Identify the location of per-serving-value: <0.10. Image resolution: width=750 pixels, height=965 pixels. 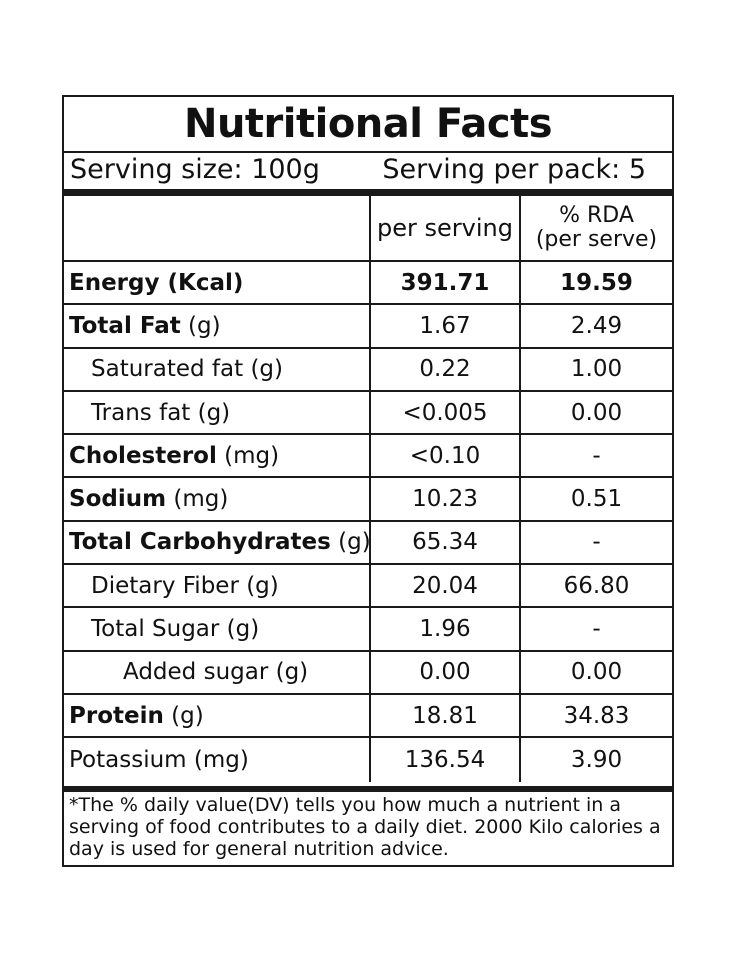
(445, 456).